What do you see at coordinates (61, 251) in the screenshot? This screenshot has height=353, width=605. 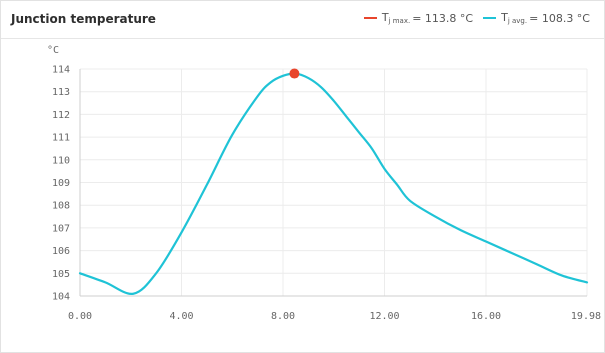 I see `y-tick-label: 106` at bounding box center [61, 251].